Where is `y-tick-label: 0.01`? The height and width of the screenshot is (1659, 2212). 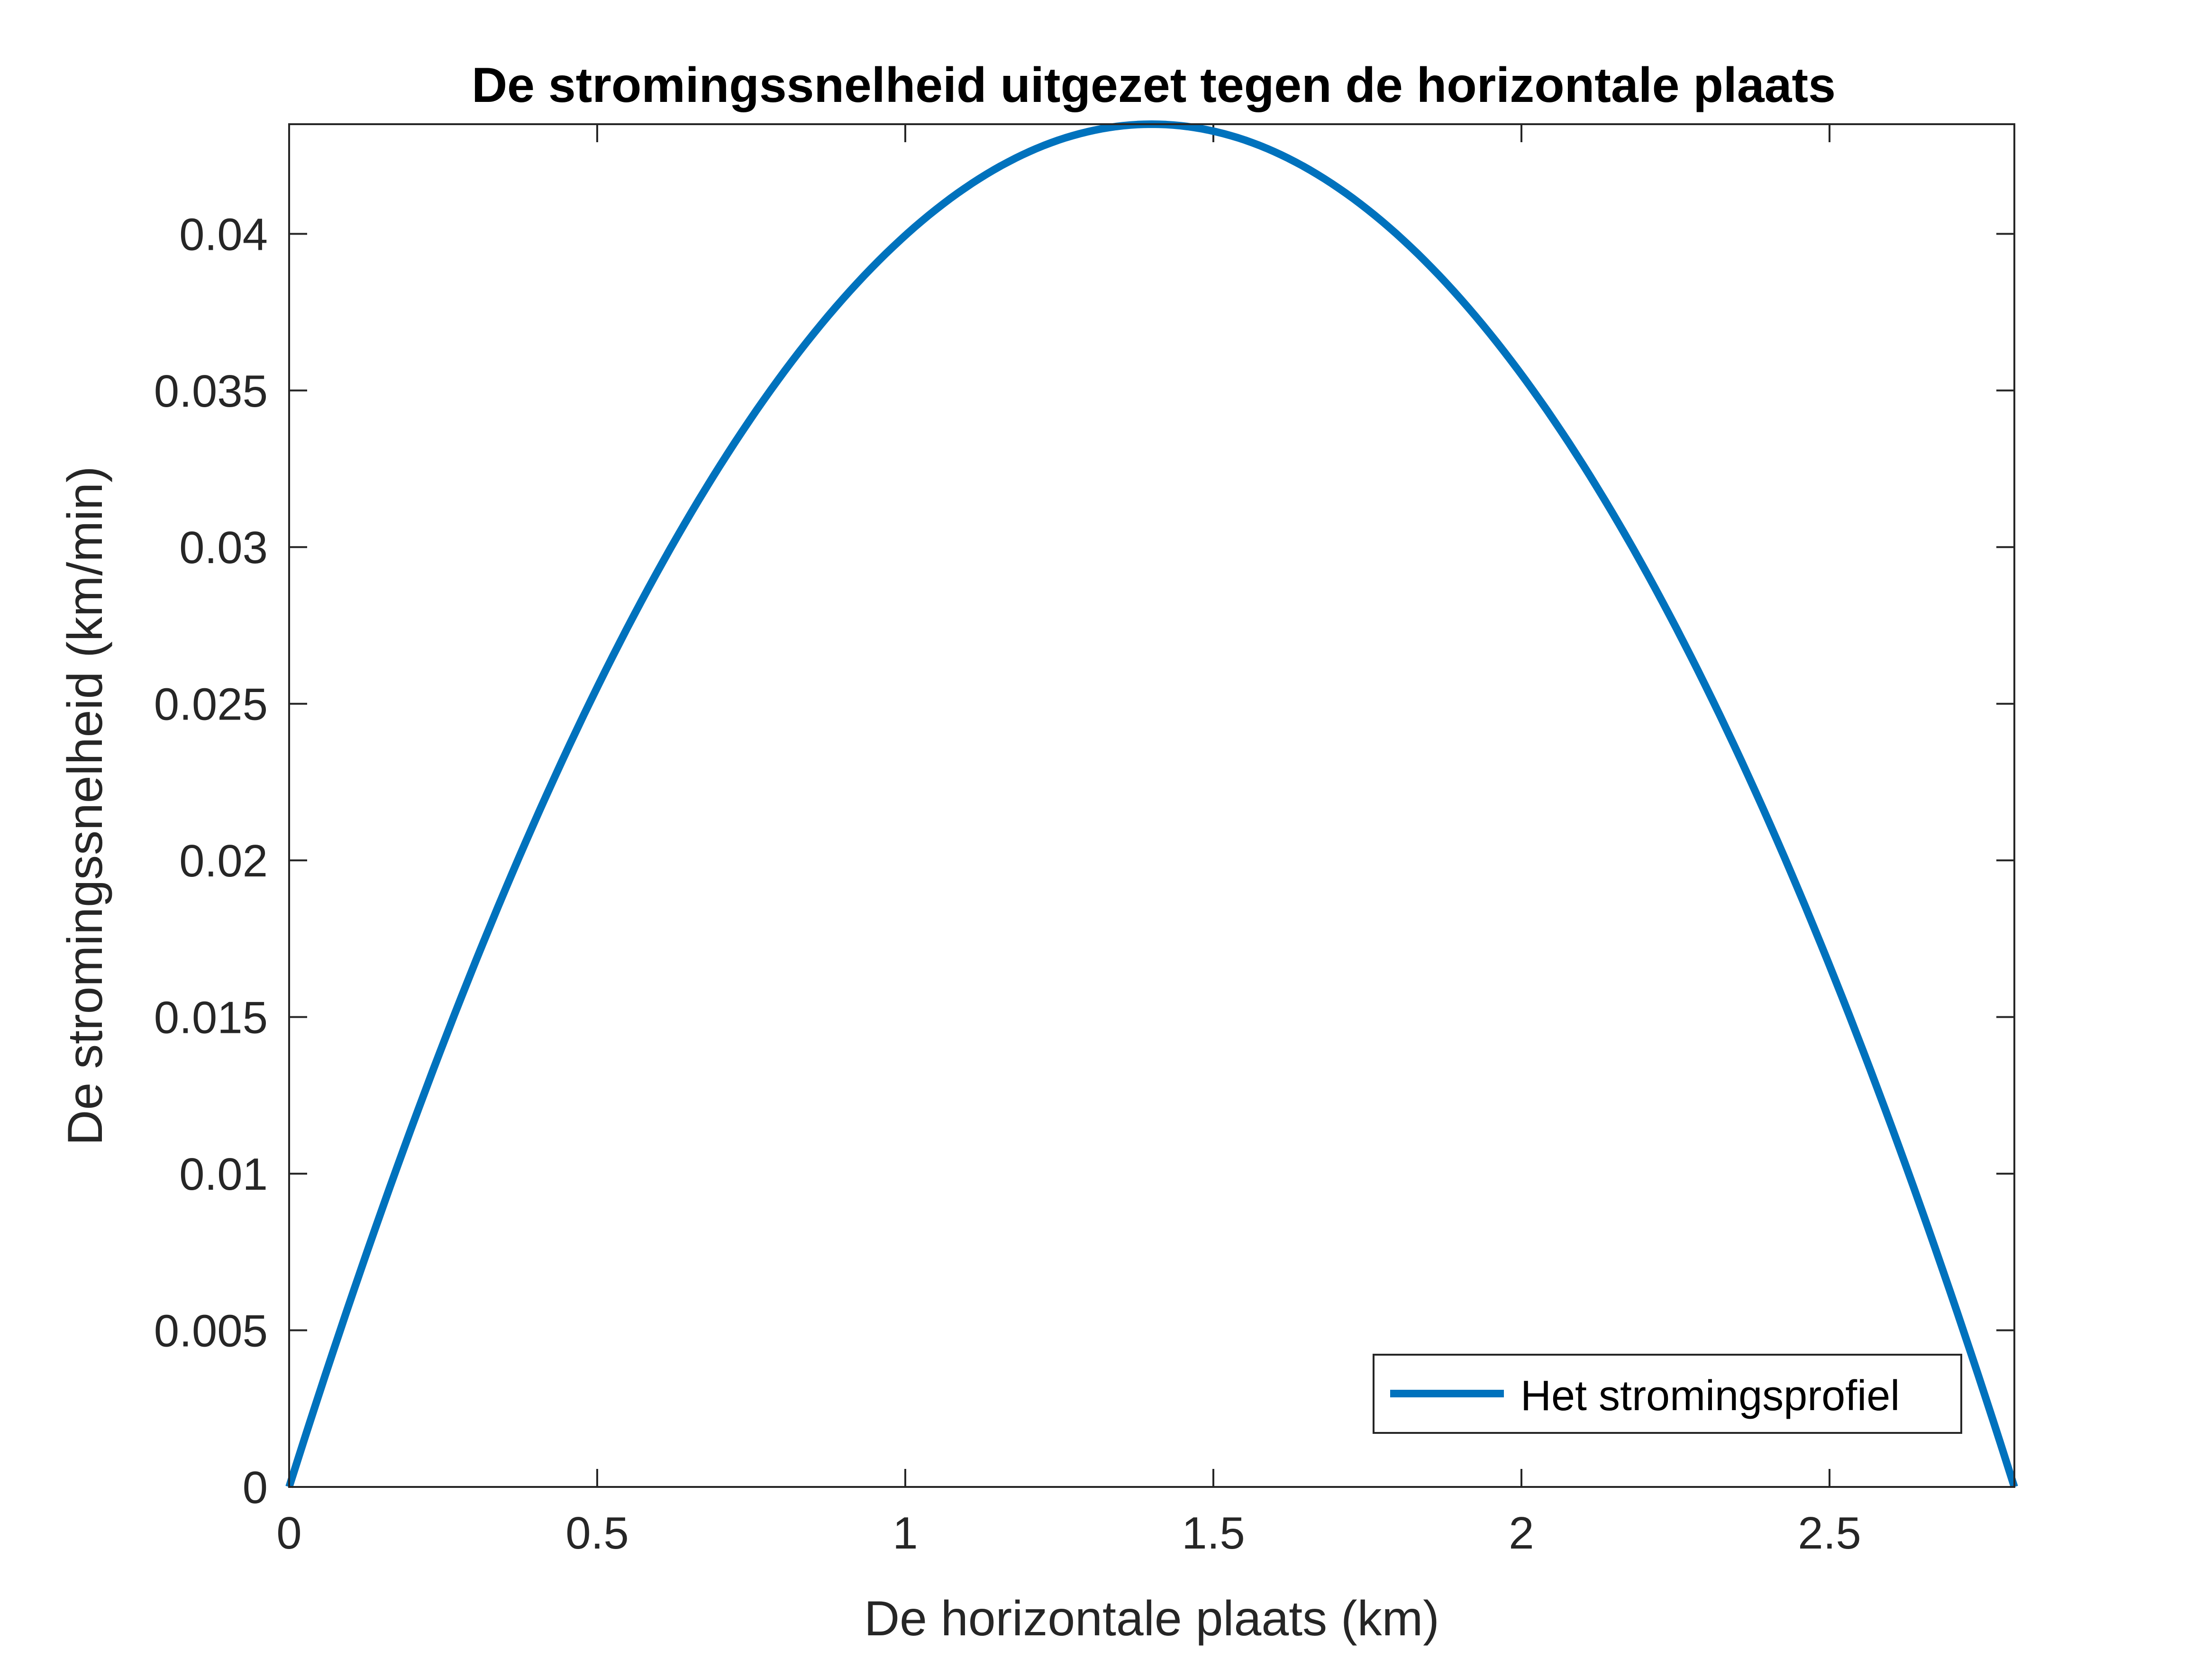
y-tick-label: 0.01 is located at coordinates (223, 1174).